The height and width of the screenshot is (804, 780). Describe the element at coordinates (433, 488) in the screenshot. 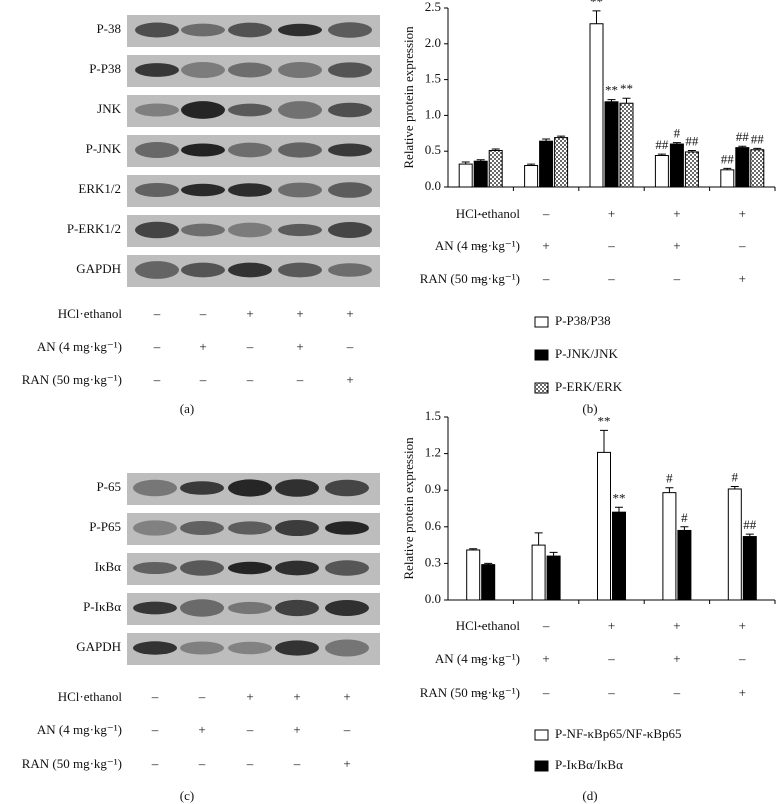

I see `y-tick-label: 0.9` at that location.